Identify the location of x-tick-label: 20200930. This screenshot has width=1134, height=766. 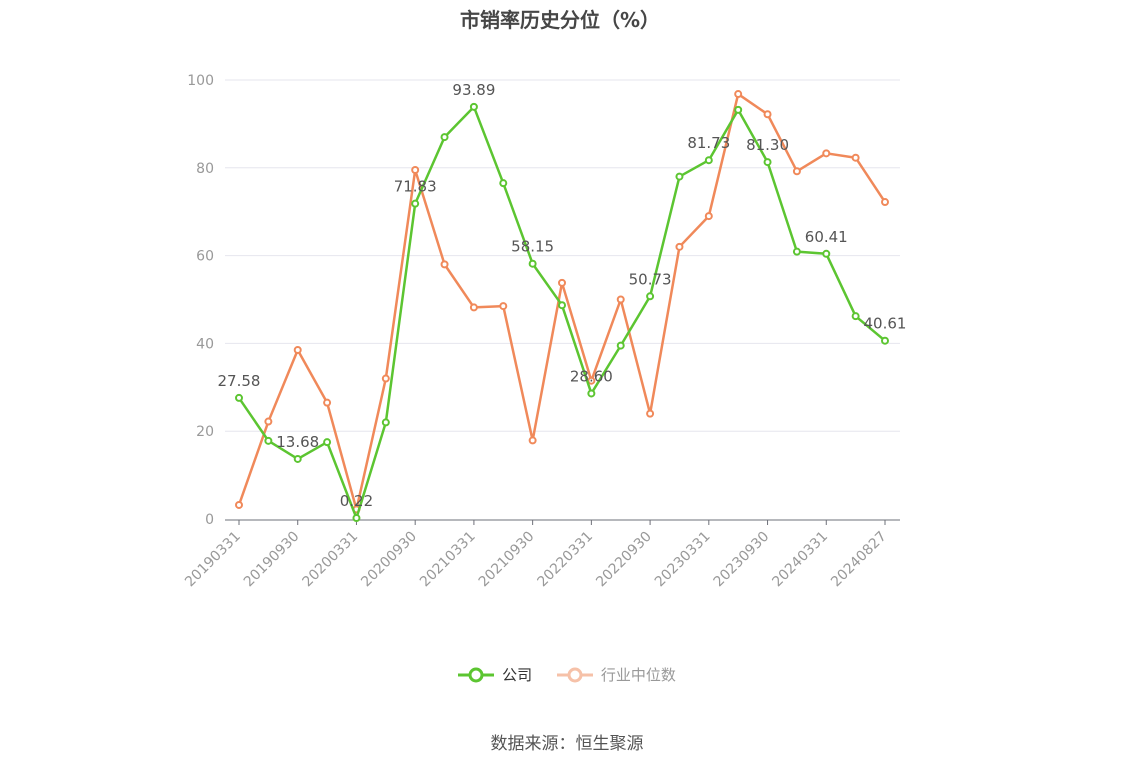
(389, 560).